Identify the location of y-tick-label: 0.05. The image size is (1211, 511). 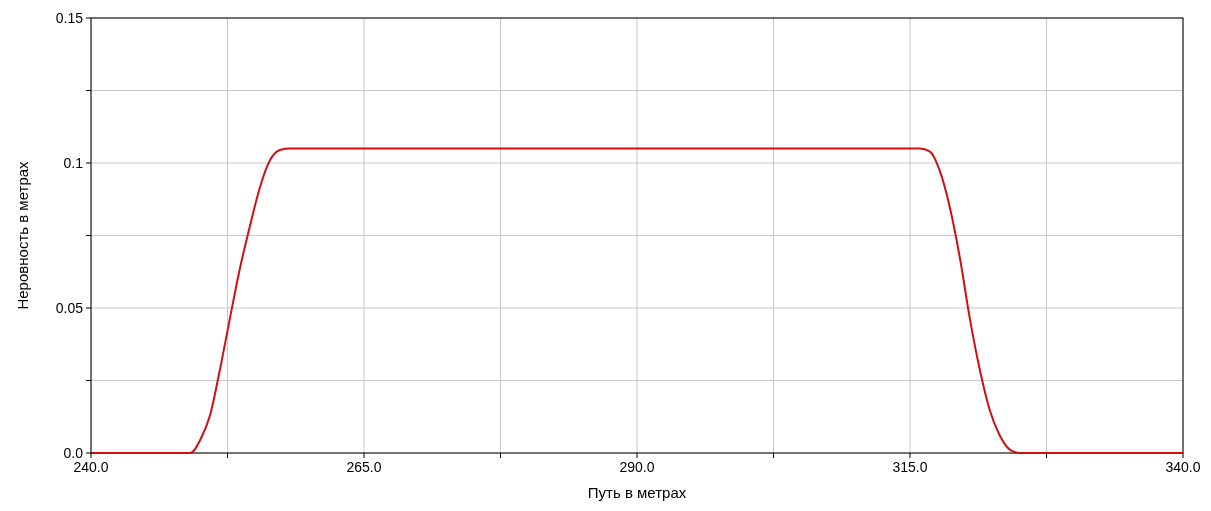
(69, 308).